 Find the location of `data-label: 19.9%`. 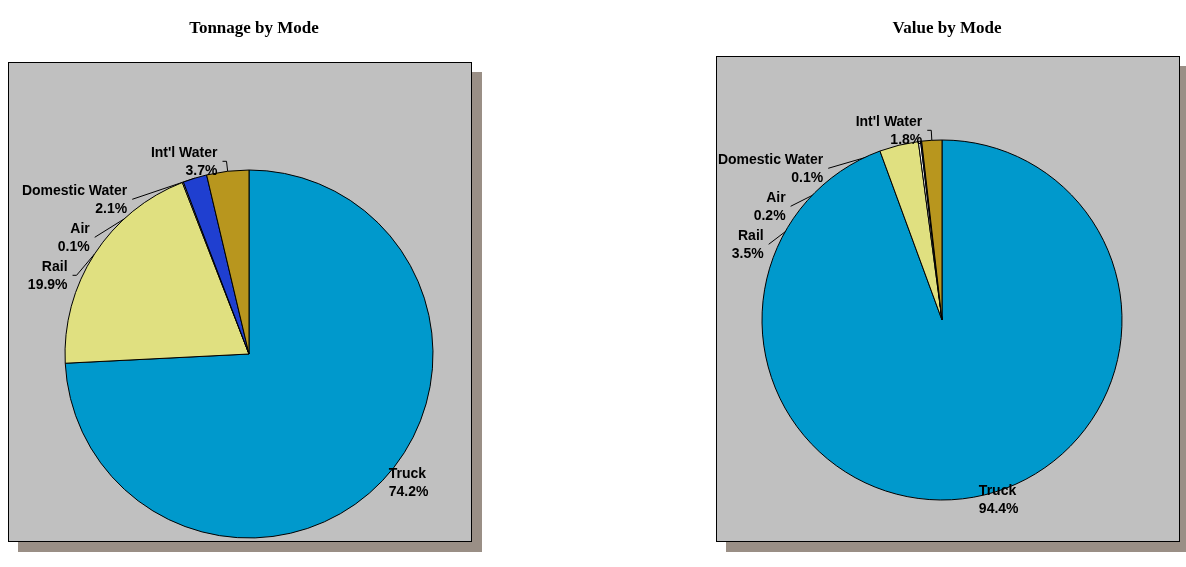

data-label: 19.9% is located at coordinates (48, 284).